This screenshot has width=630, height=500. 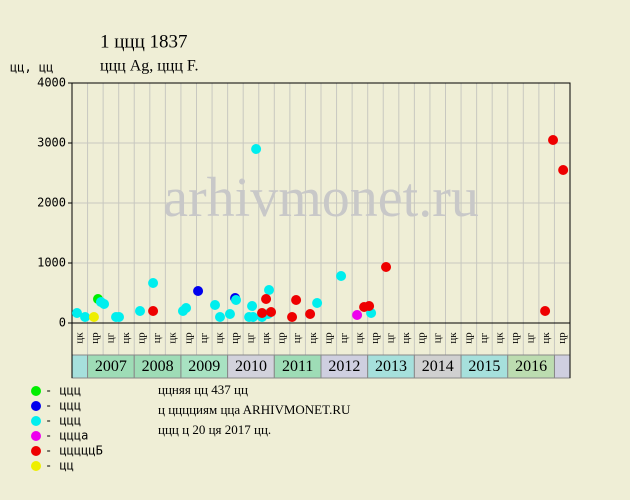 What do you see at coordinates (344, 366) in the screenshot?
I see `year-label: 2012` at bounding box center [344, 366].